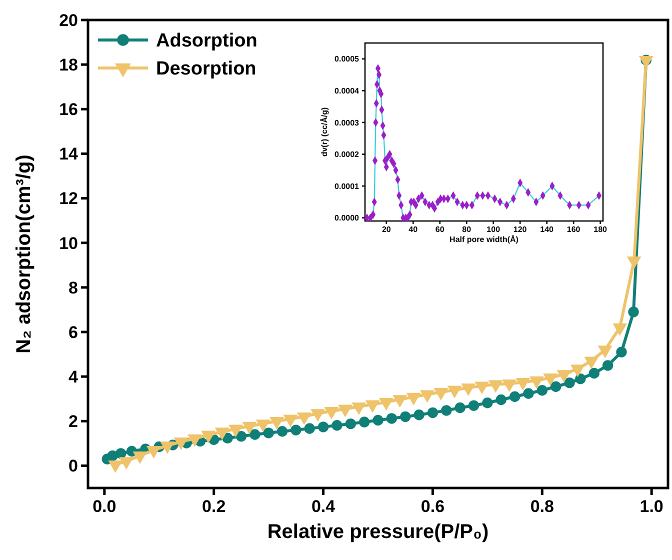 The image size is (672, 560). Describe the element at coordinates (68, 20) in the screenshot. I see `y-tick-label: 20` at that location.